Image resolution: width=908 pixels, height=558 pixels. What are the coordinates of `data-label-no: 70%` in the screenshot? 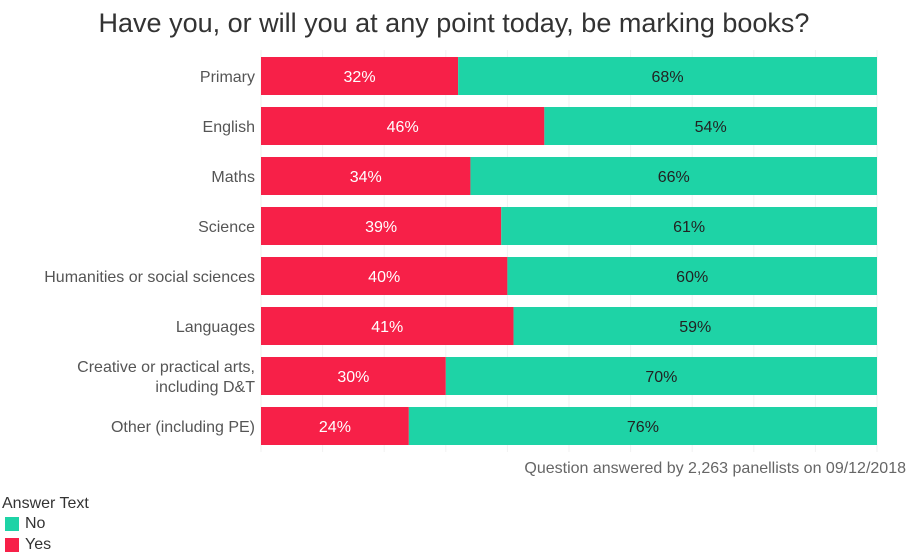 It's located at (661, 377).